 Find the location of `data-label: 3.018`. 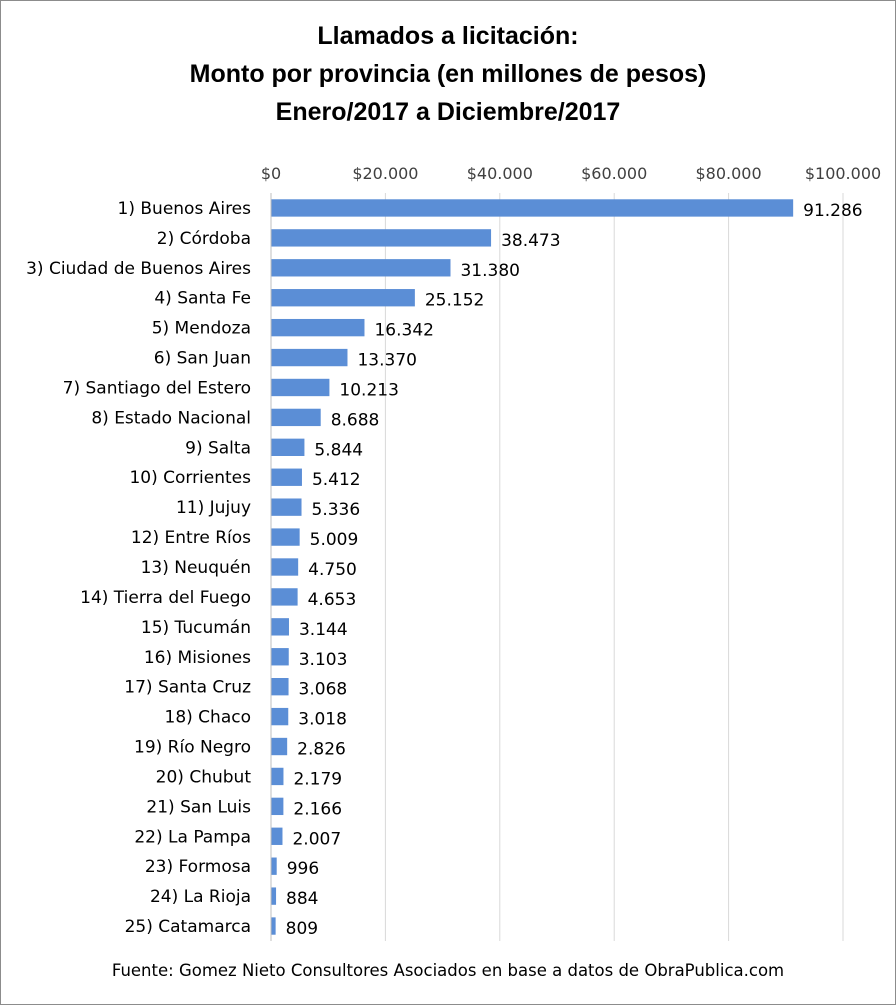

data-label: 3.018 is located at coordinates (322, 720).